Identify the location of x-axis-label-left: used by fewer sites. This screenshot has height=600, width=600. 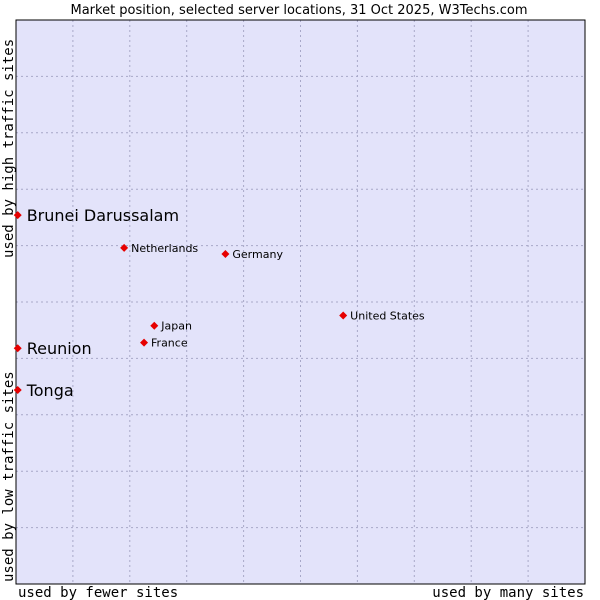
(98, 592).